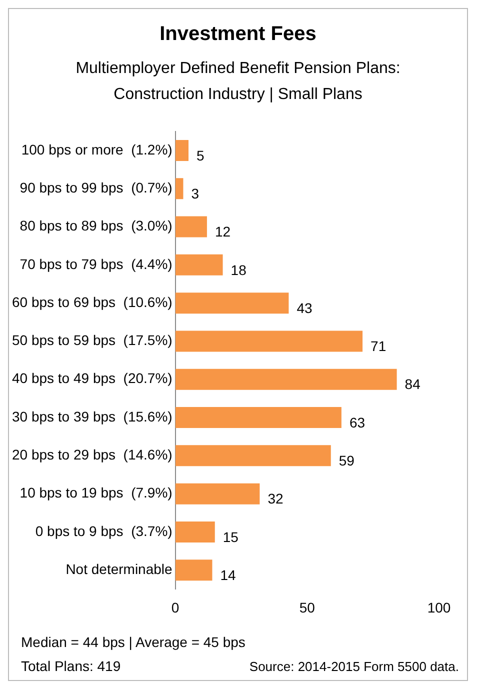 The height and width of the screenshot is (689, 479). I want to click on data-label: 71, so click(378, 346).